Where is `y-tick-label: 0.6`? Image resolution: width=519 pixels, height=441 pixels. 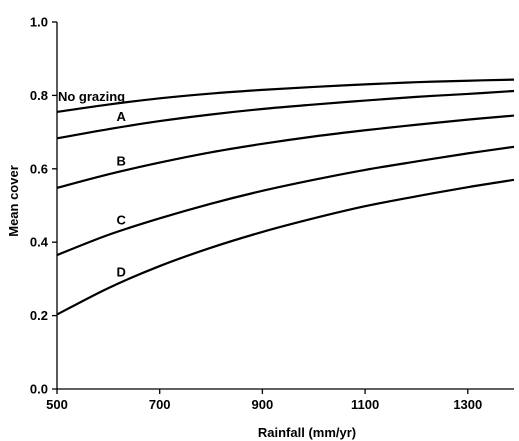 y-tick-label: 0.6 is located at coordinates (39, 168).